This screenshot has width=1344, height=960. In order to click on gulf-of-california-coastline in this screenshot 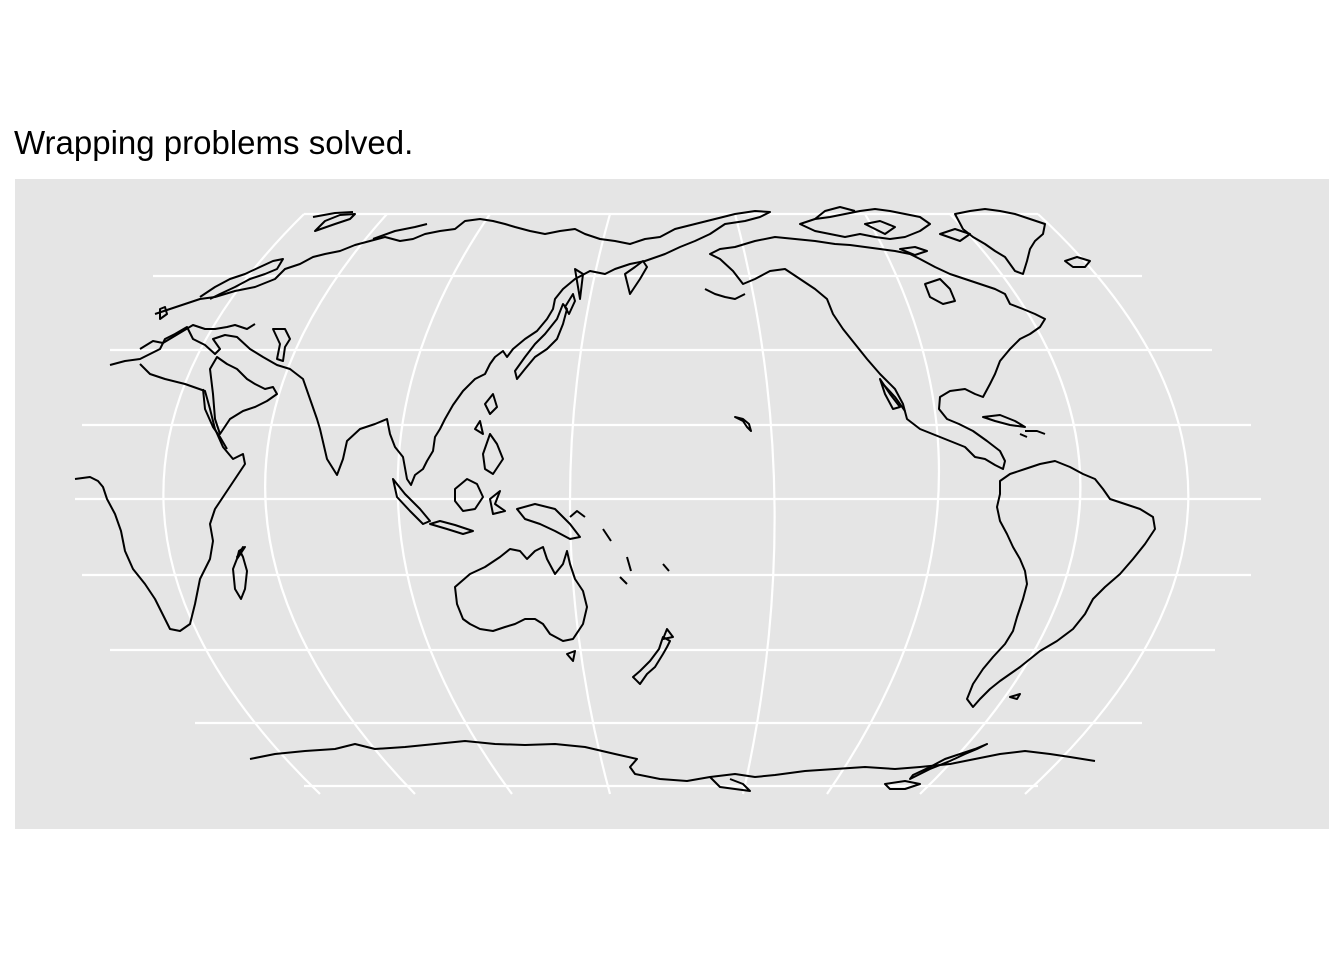, I will do `click(890, 394)`.